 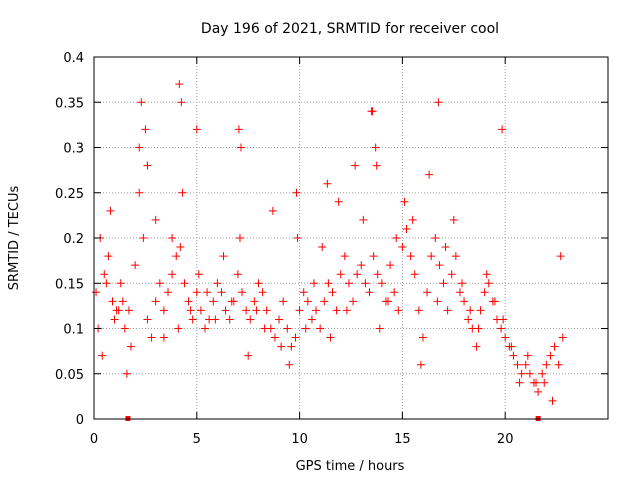 I want to click on x-tick-labels: 0 5 10 15 20, so click(x=302, y=439).